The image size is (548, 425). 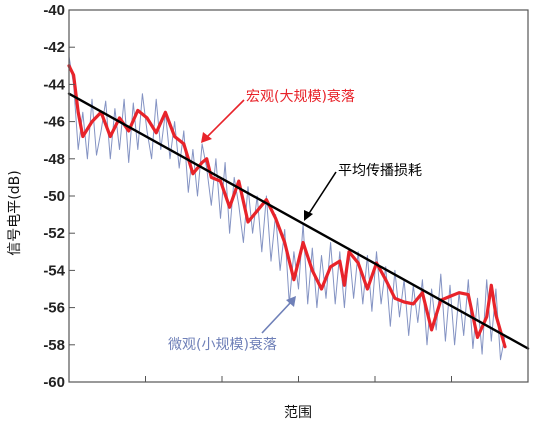 I want to click on micro-fading-arrowhead, so click(x=291, y=301).